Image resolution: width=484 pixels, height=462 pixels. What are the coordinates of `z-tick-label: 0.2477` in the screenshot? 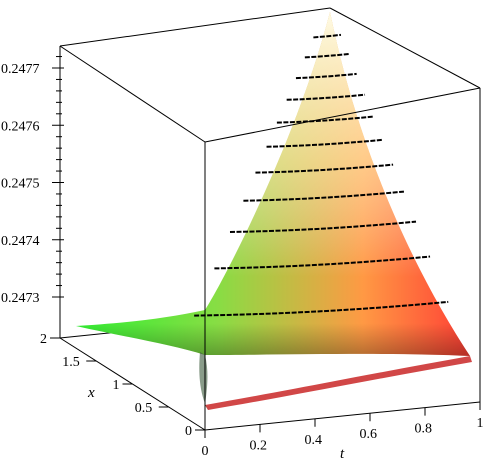 It's located at (20, 69).